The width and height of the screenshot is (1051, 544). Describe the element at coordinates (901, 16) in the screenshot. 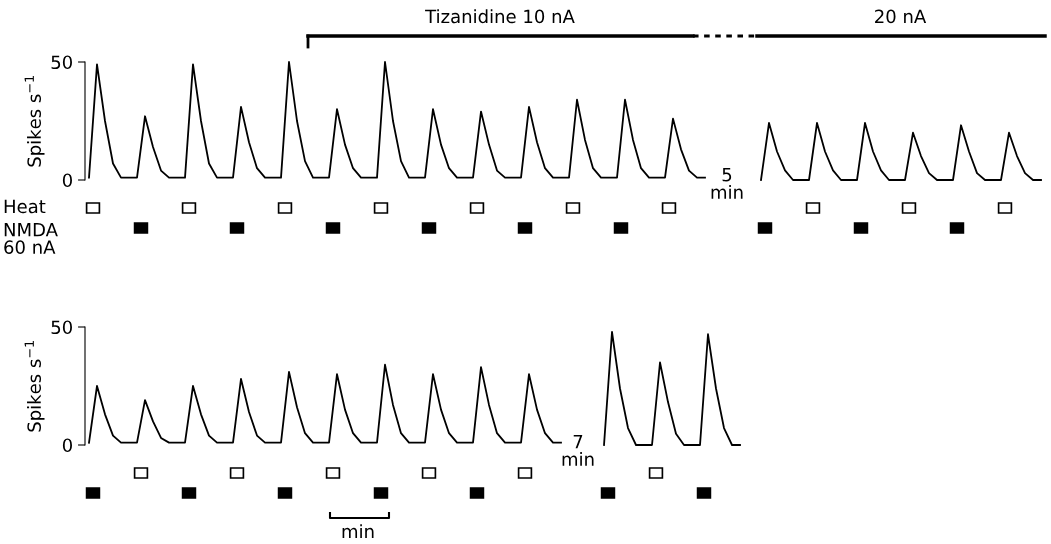

I see `text: 20 nA` at that location.